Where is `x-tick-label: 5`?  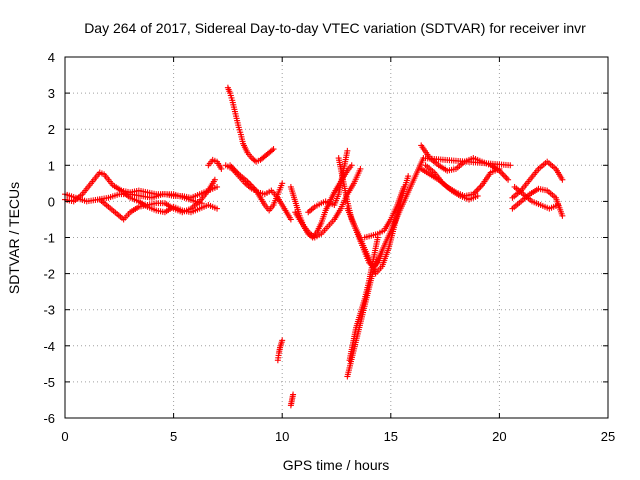
x-tick-label: 5 is located at coordinates (173, 436).